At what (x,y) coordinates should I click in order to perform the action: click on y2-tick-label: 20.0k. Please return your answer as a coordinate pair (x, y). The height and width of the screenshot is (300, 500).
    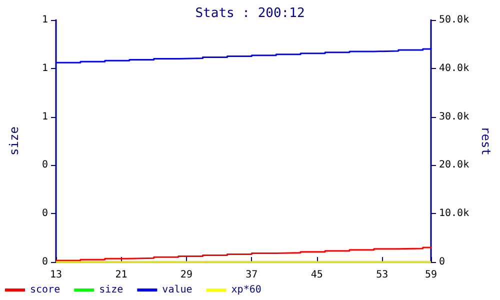
    Looking at the image, I should click on (454, 165).